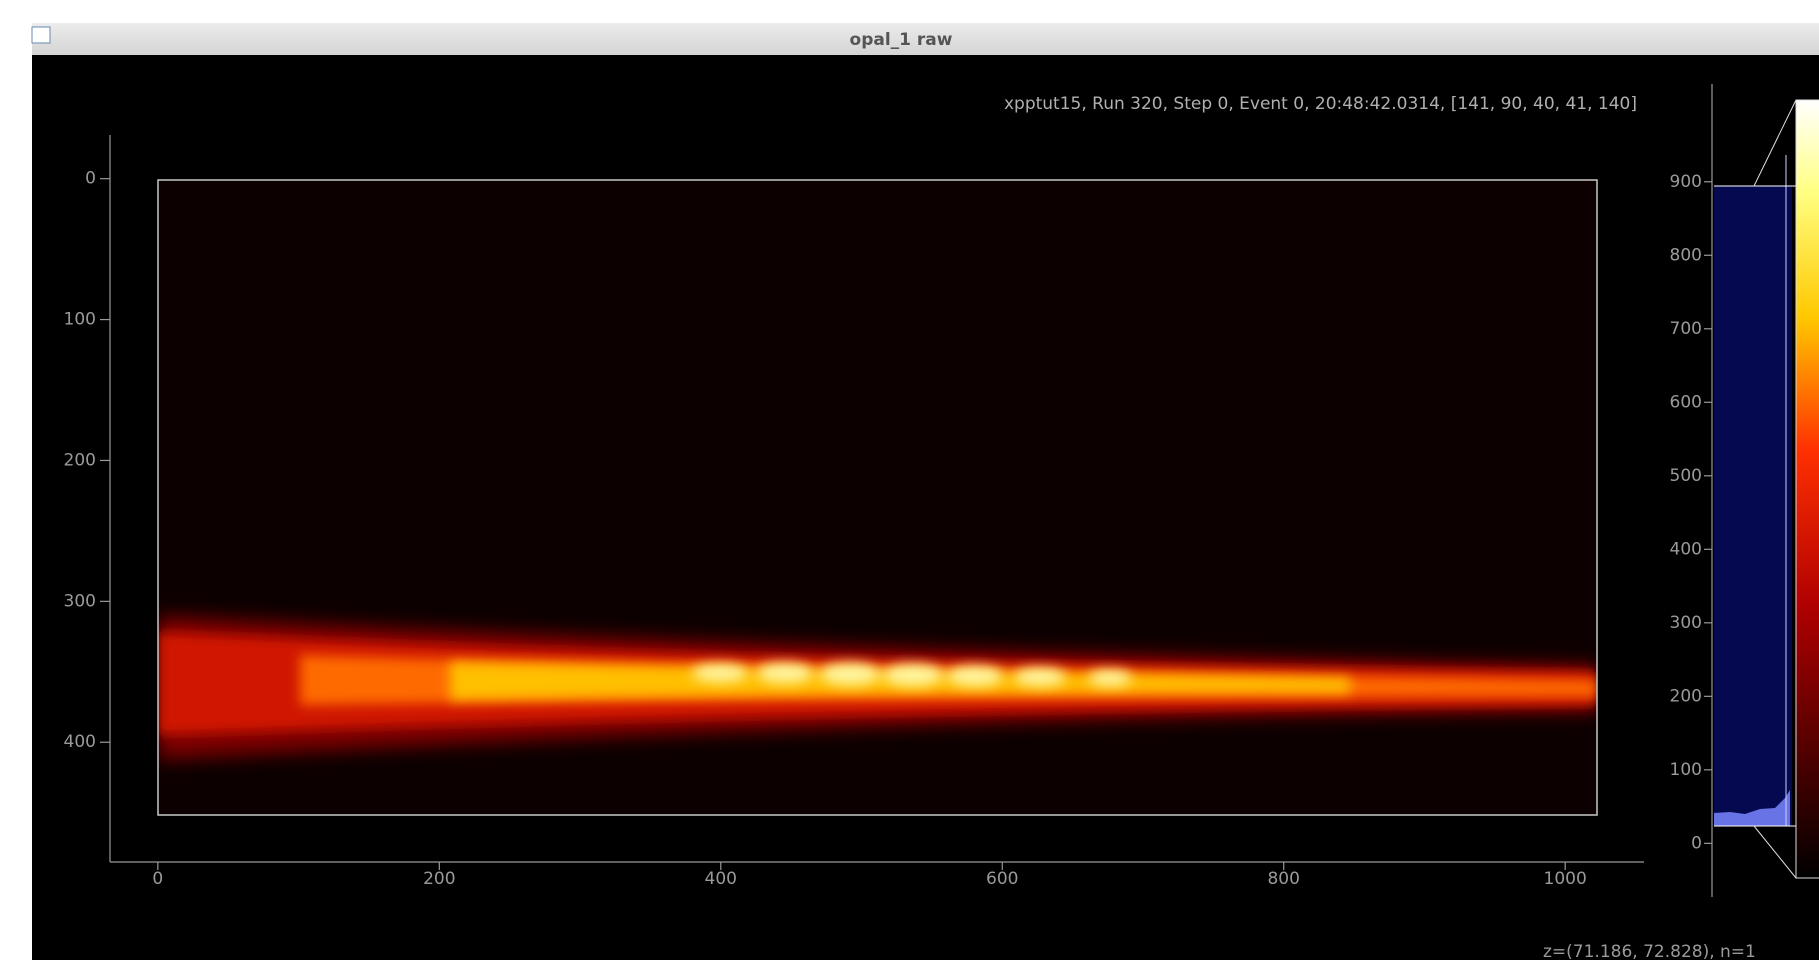  I want to click on hist-tick-label: 300, so click(1686, 623).